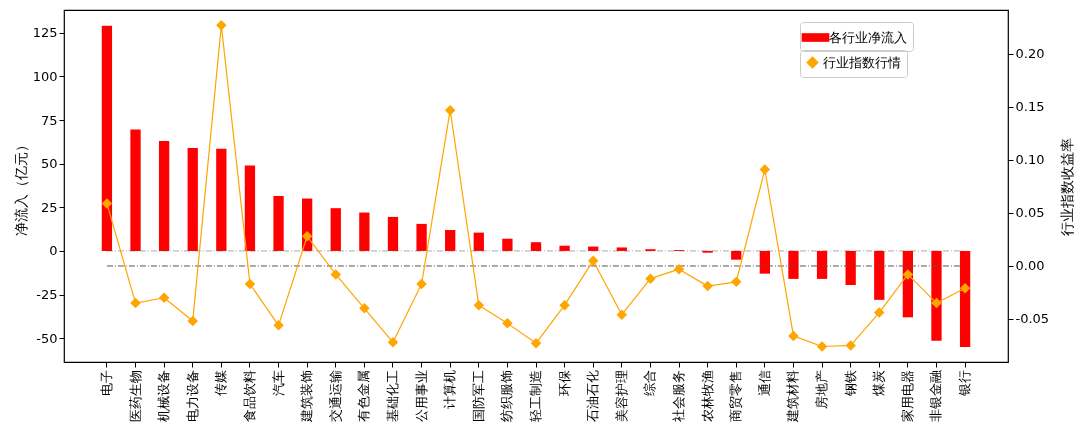 The height and width of the screenshot is (444, 1080). I want to click on x-tick-label: 基础化工, so click(392, 395).